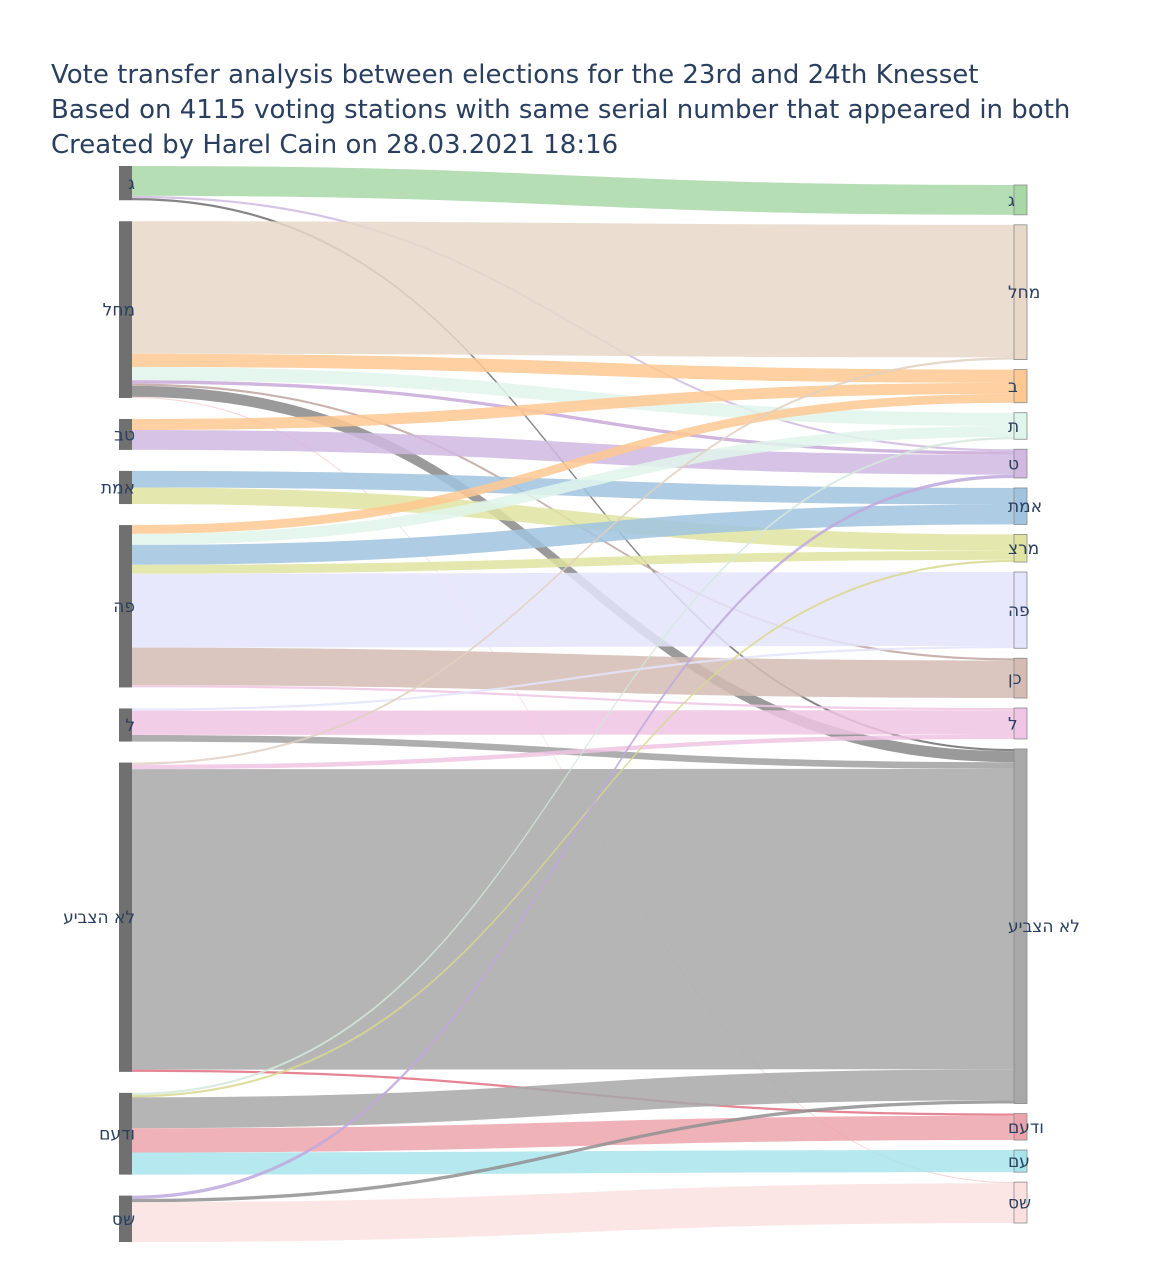 This screenshot has width=1158, height=1280. What do you see at coordinates (573, 485) in the screenshot?
I see `link-pe-to-t` at bounding box center [573, 485].